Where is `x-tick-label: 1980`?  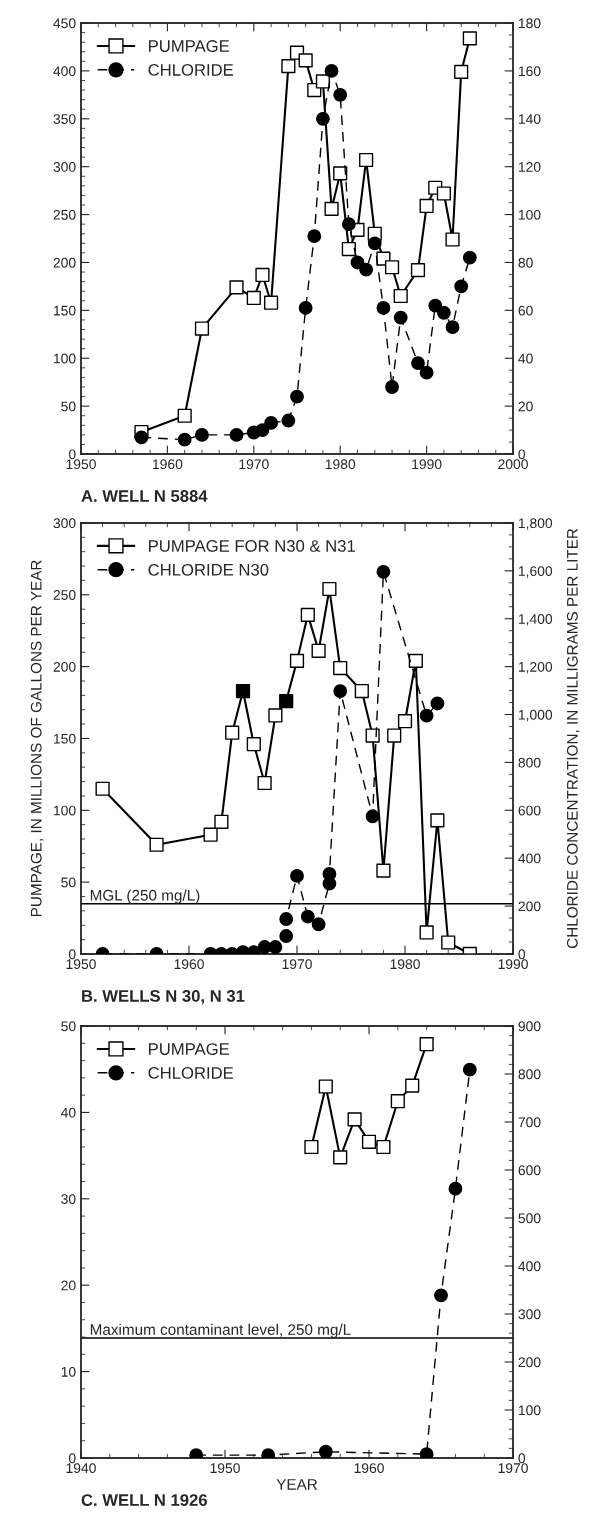
x-tick-label: 1980 is located at coordinates (405, 964).